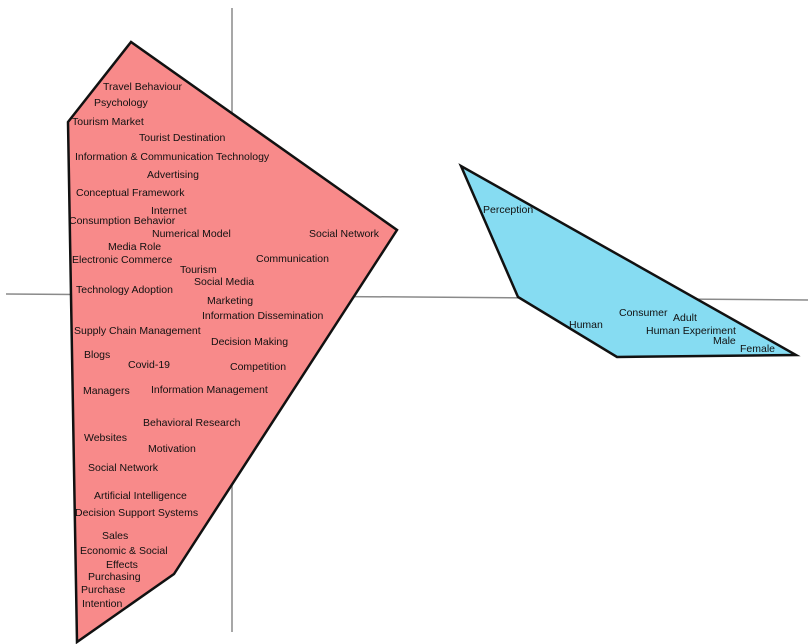 The width and height of the screenshot is (810, 644). Describe the element at coordinates (115, 536) in the screenshot. I see `keyword-label: Sales` at that location.